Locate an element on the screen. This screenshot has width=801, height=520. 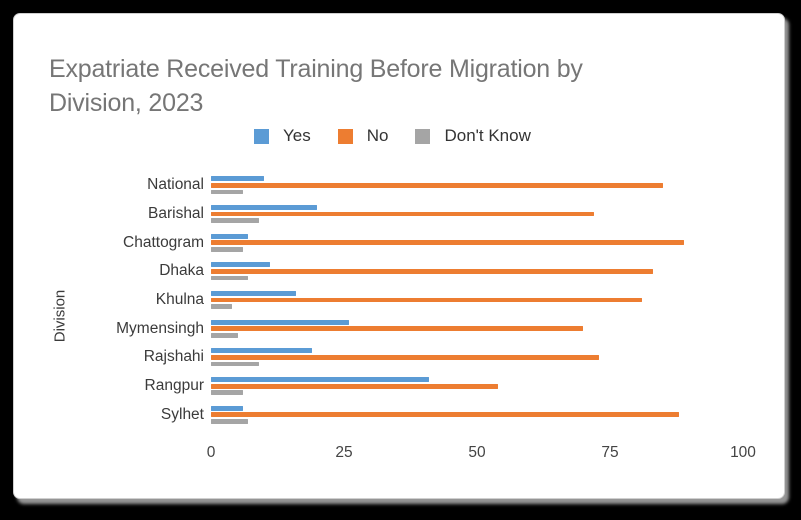
bar-group-mymensingh is located at coordinates (397, 328).